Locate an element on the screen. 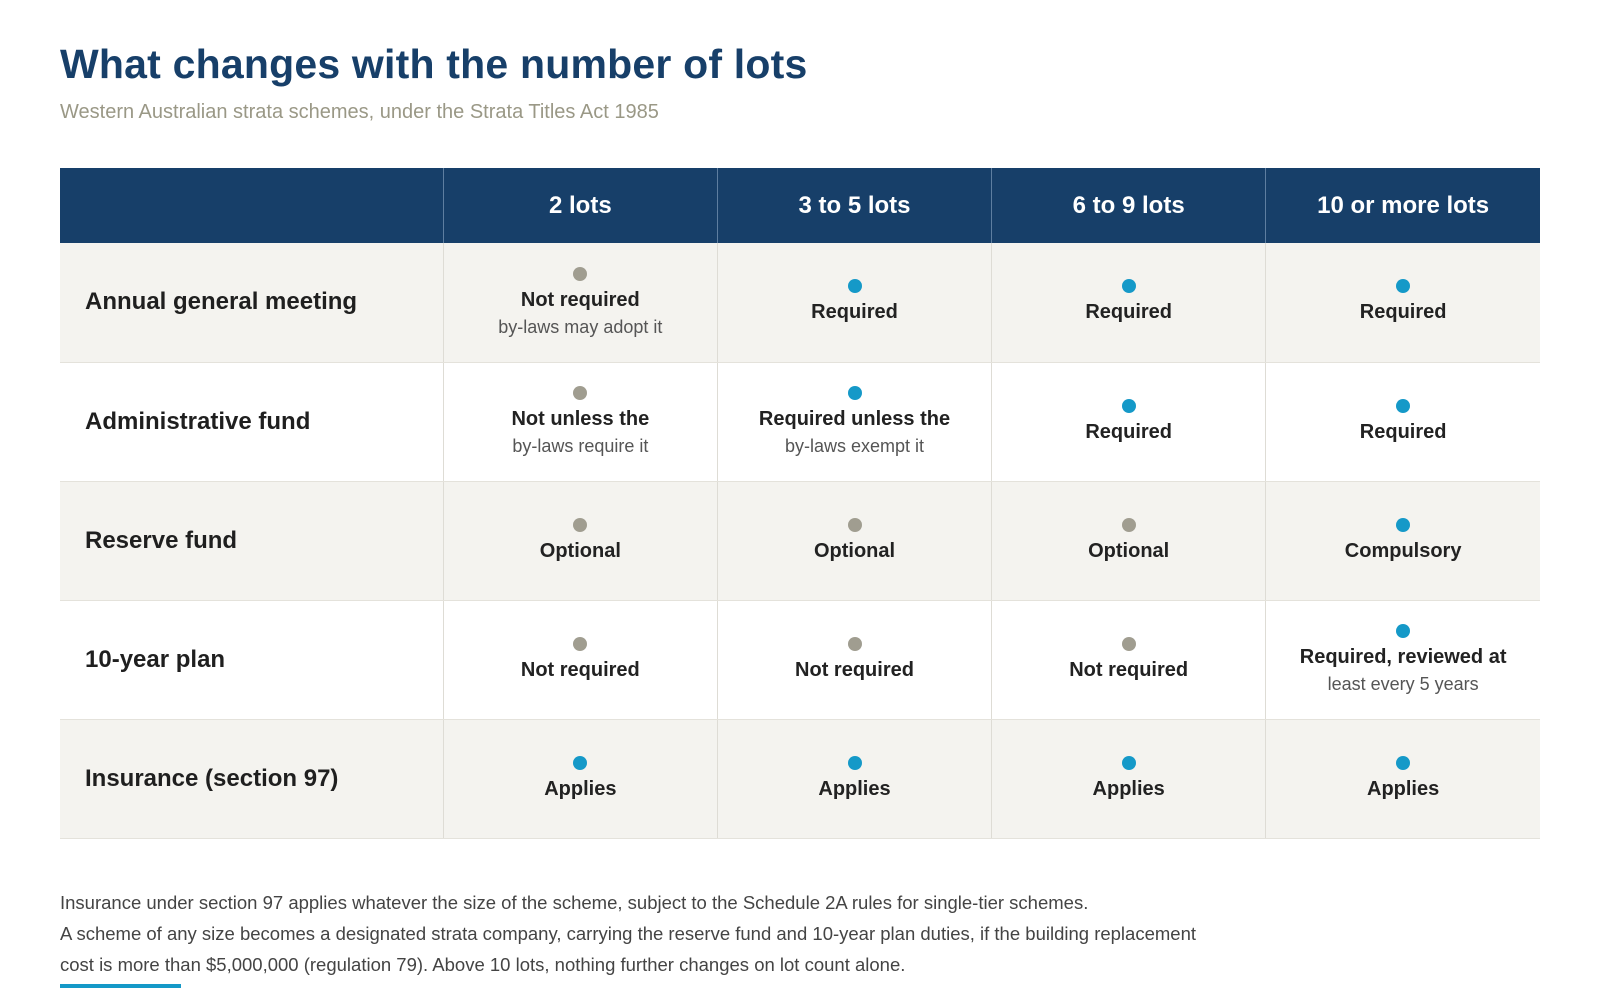 Image resolution: width=1600 pixels, height=1000 pixels. row-label: Insurance (section 97) is located at coordinates (252, 779).